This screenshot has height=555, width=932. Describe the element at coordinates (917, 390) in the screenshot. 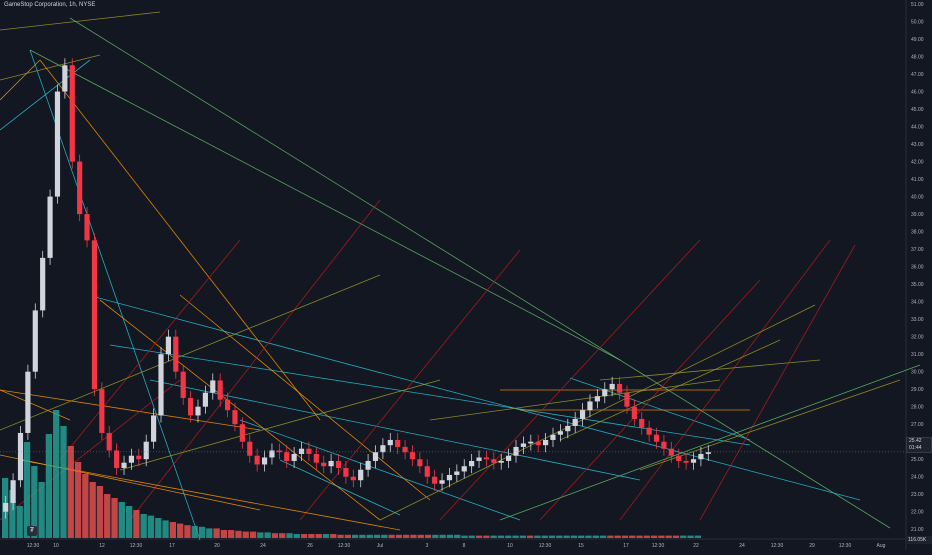

I see `y-tick-label: 29.00` at that location.